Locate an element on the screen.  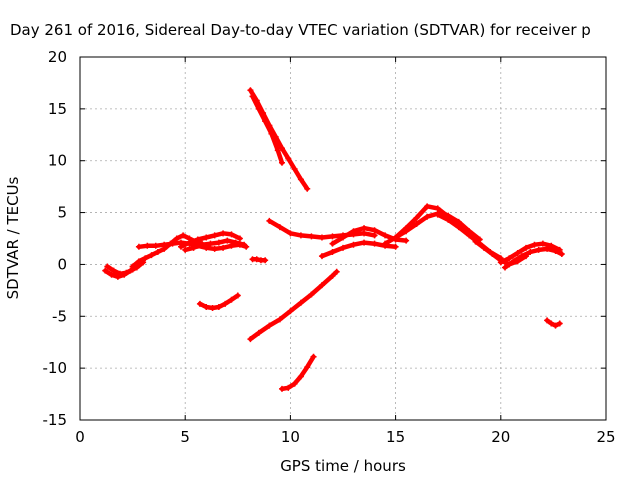
y-tick-label: -10 is located at coordinates (55, 368).